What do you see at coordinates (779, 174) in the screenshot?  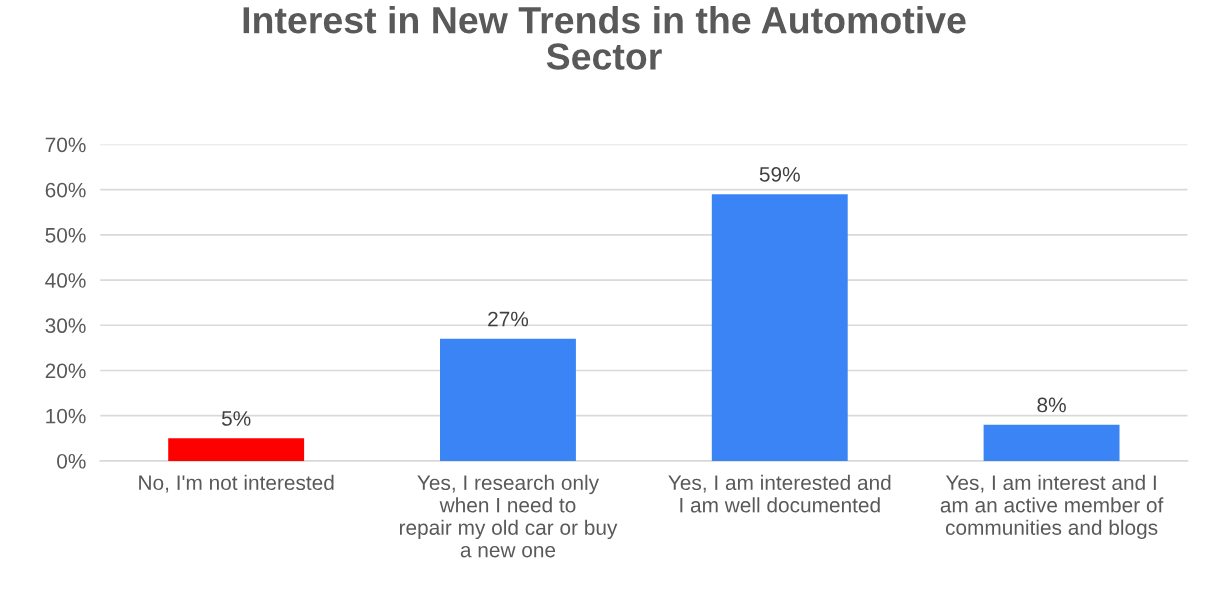 I see `data-label: 59%` at bounding box center [779, 174].